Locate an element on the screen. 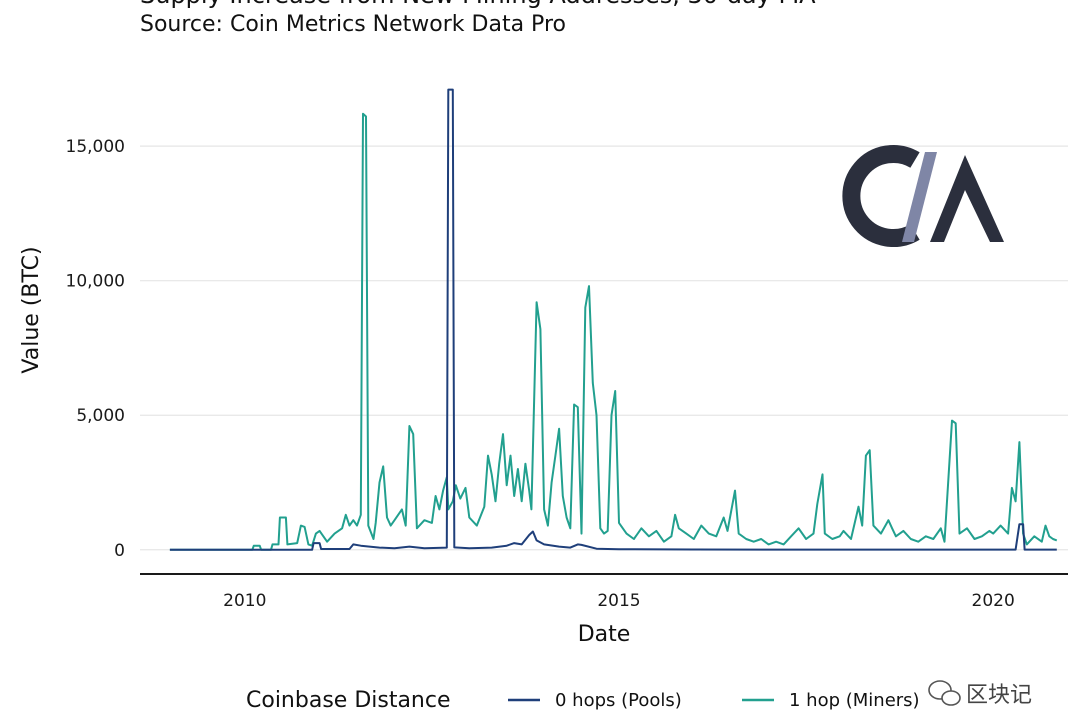 The height and width of the screenshot is (711, 1080). logo-slash-mark is located at coordinates (919, 197).